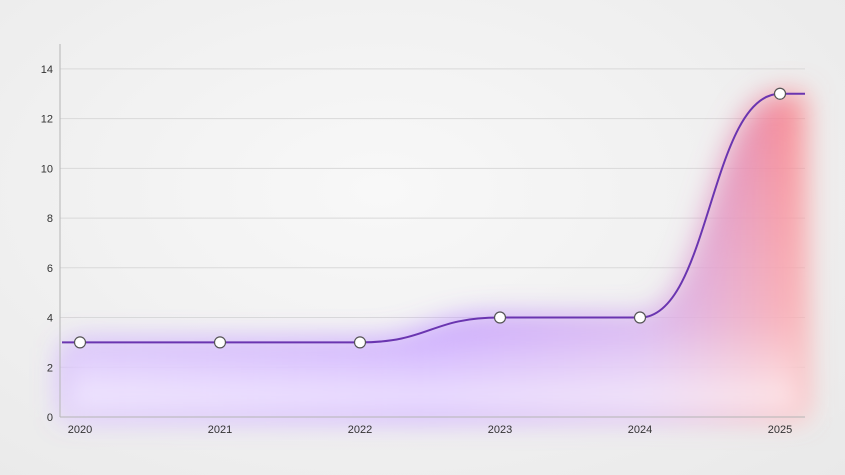  Describe the element at coordinates (360, 430) in the screenshot. I see `x-tick-label-2022: 2022` at that location.